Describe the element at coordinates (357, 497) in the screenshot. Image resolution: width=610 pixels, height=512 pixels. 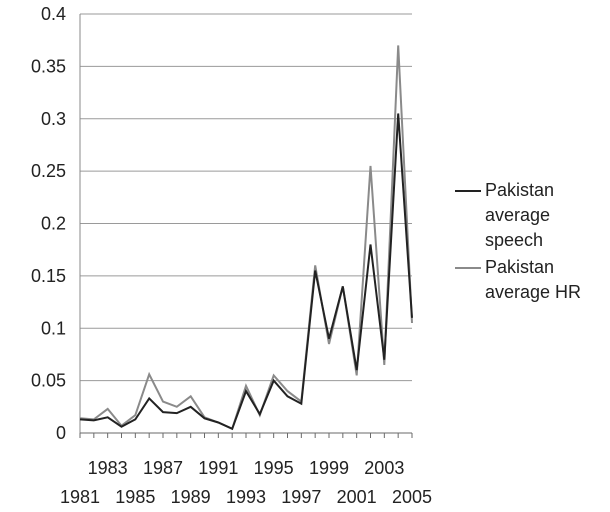
I see `x-tick-label-lower: 2001` at that location.